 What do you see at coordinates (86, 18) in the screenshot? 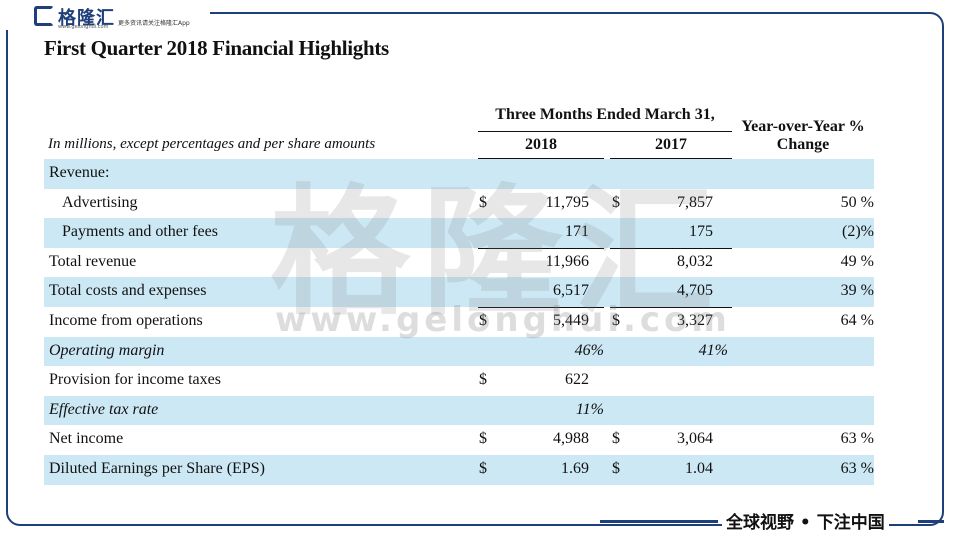
I see `logo-text: 格隆汇` at bounding box center [86, 18].